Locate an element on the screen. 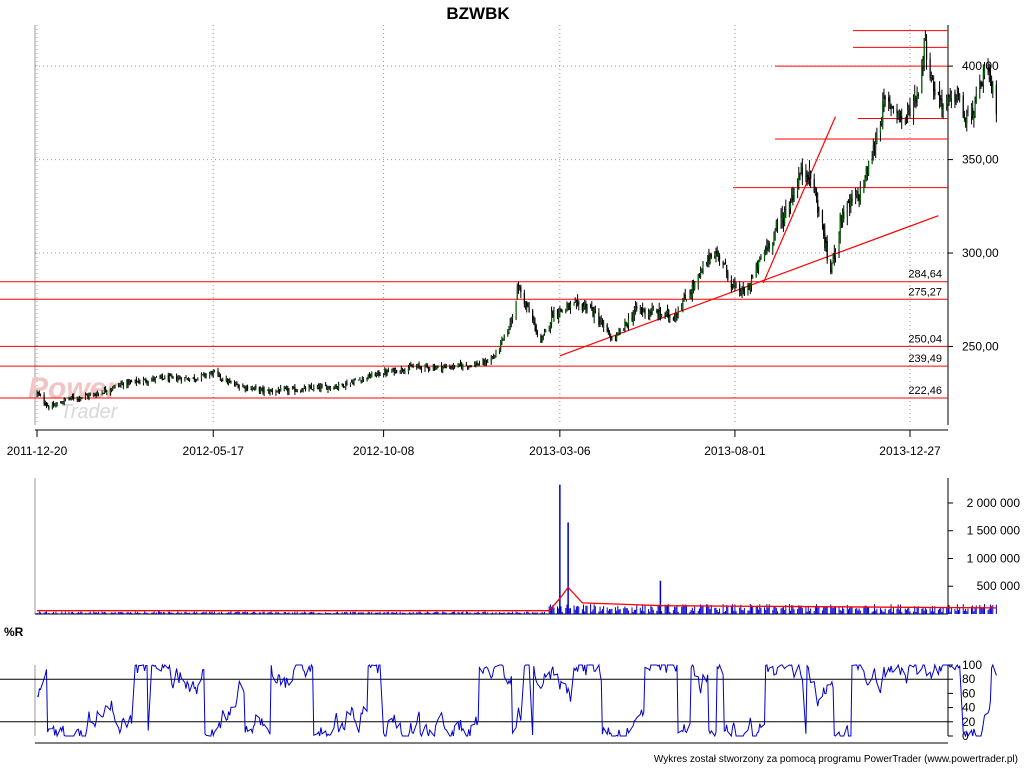  watermark-text: Power is located at coordinates (74, 388).